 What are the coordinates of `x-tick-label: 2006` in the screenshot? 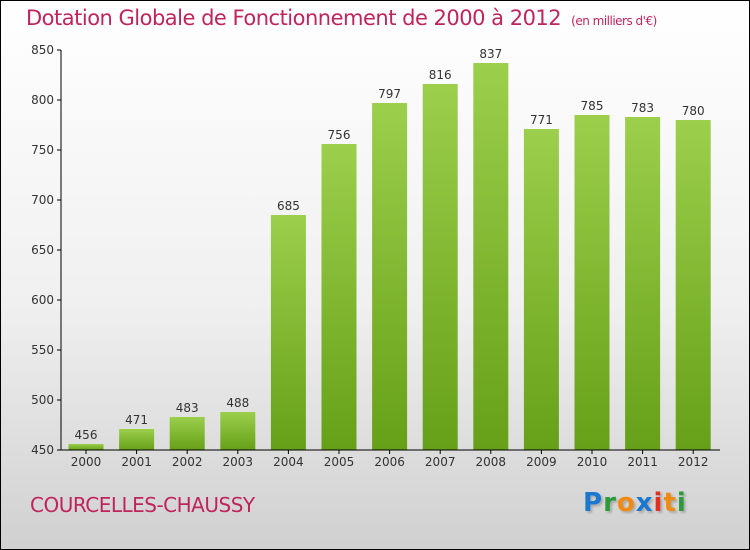 It's located at (389, 462).